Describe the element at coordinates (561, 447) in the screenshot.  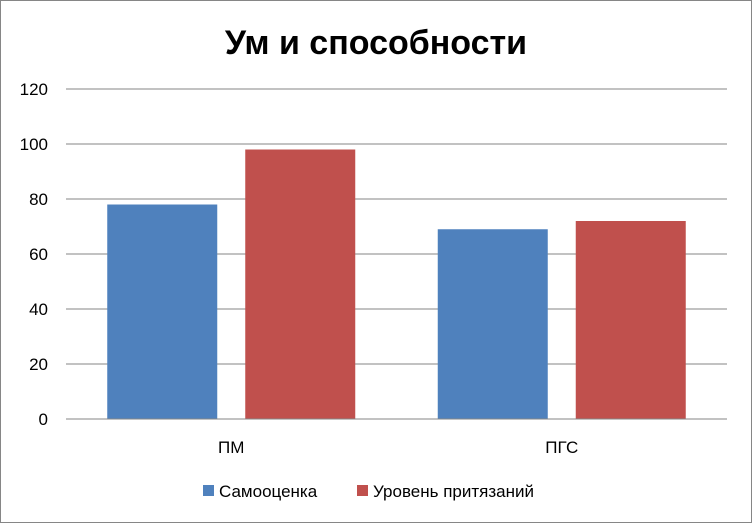
I see `x-category-label: ПГС` at that location.